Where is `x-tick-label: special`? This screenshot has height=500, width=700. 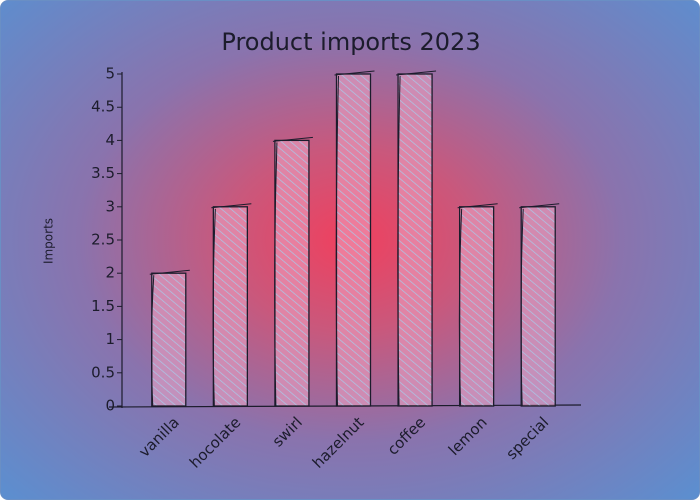 x-tick-label: special is located at coordinates (527, 438).